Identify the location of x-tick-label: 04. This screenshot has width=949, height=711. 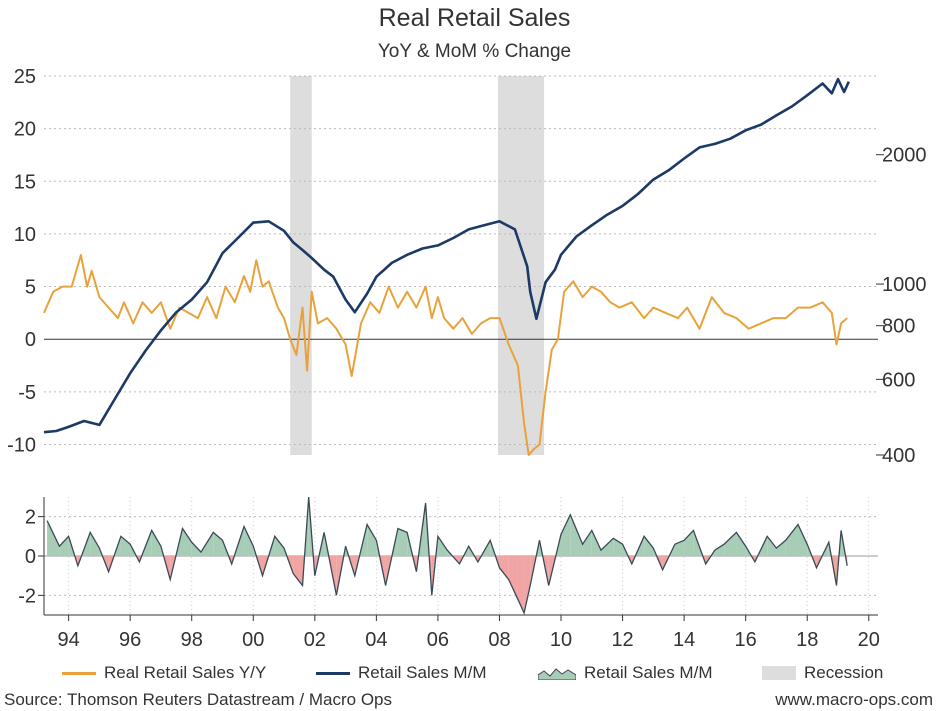
(376, 640).